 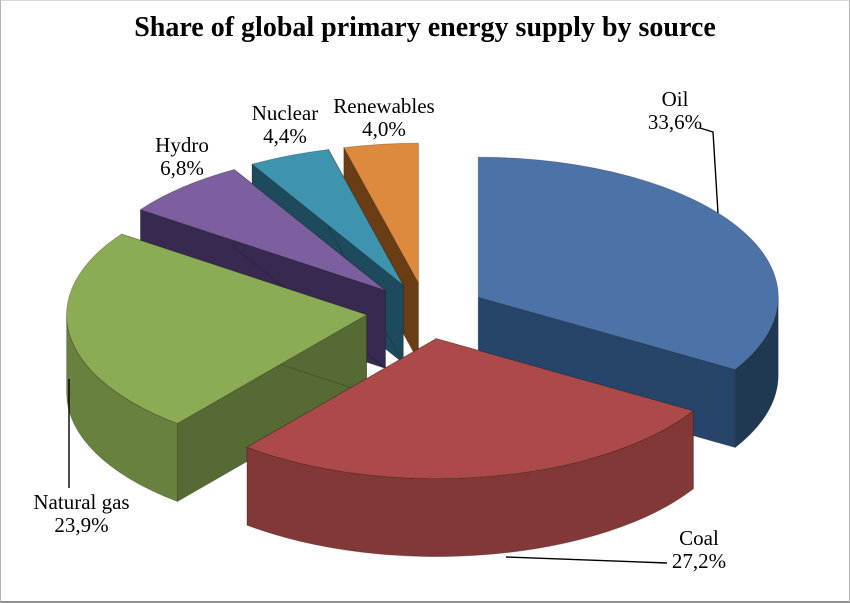 I want to click on label-oil: Oil 33,6%, so click(x=675, y=111).